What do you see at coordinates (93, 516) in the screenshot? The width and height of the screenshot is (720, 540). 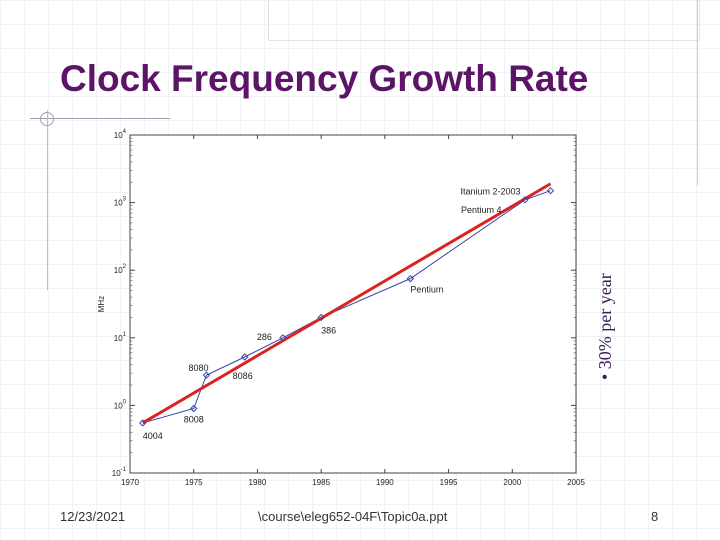 I see `footer-date: 12/23/2021` at bounding box center [93, 516].